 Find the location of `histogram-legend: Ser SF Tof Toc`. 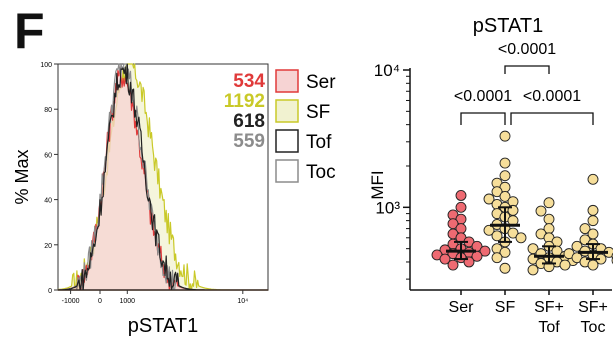

histogram-legend: Ser SF Tof Toc is located at coordinates (305, 126).